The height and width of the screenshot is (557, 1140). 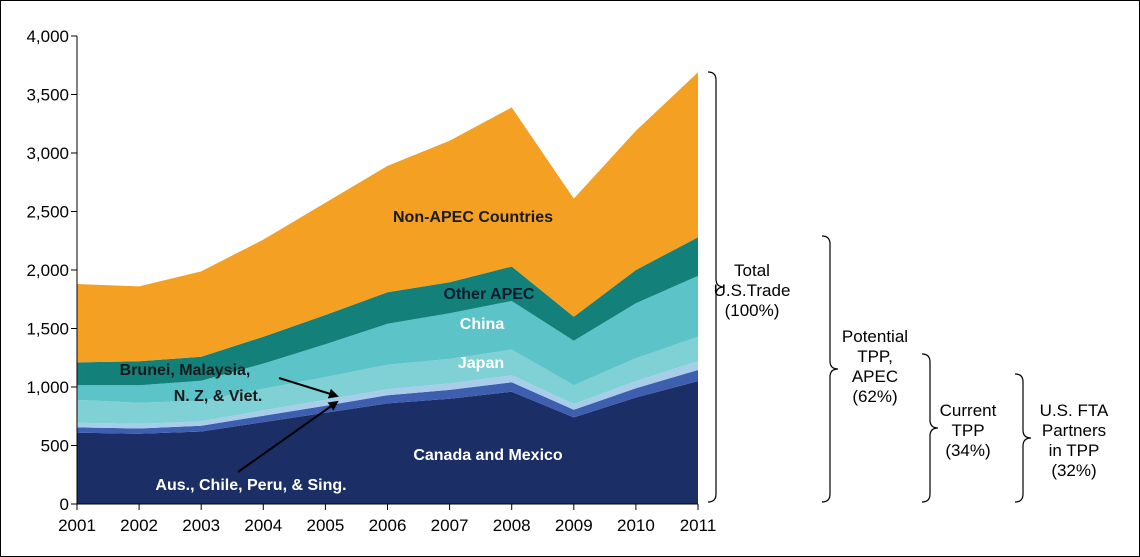 I want to click on y-tick-label: 500, so click(x=55, y=446).